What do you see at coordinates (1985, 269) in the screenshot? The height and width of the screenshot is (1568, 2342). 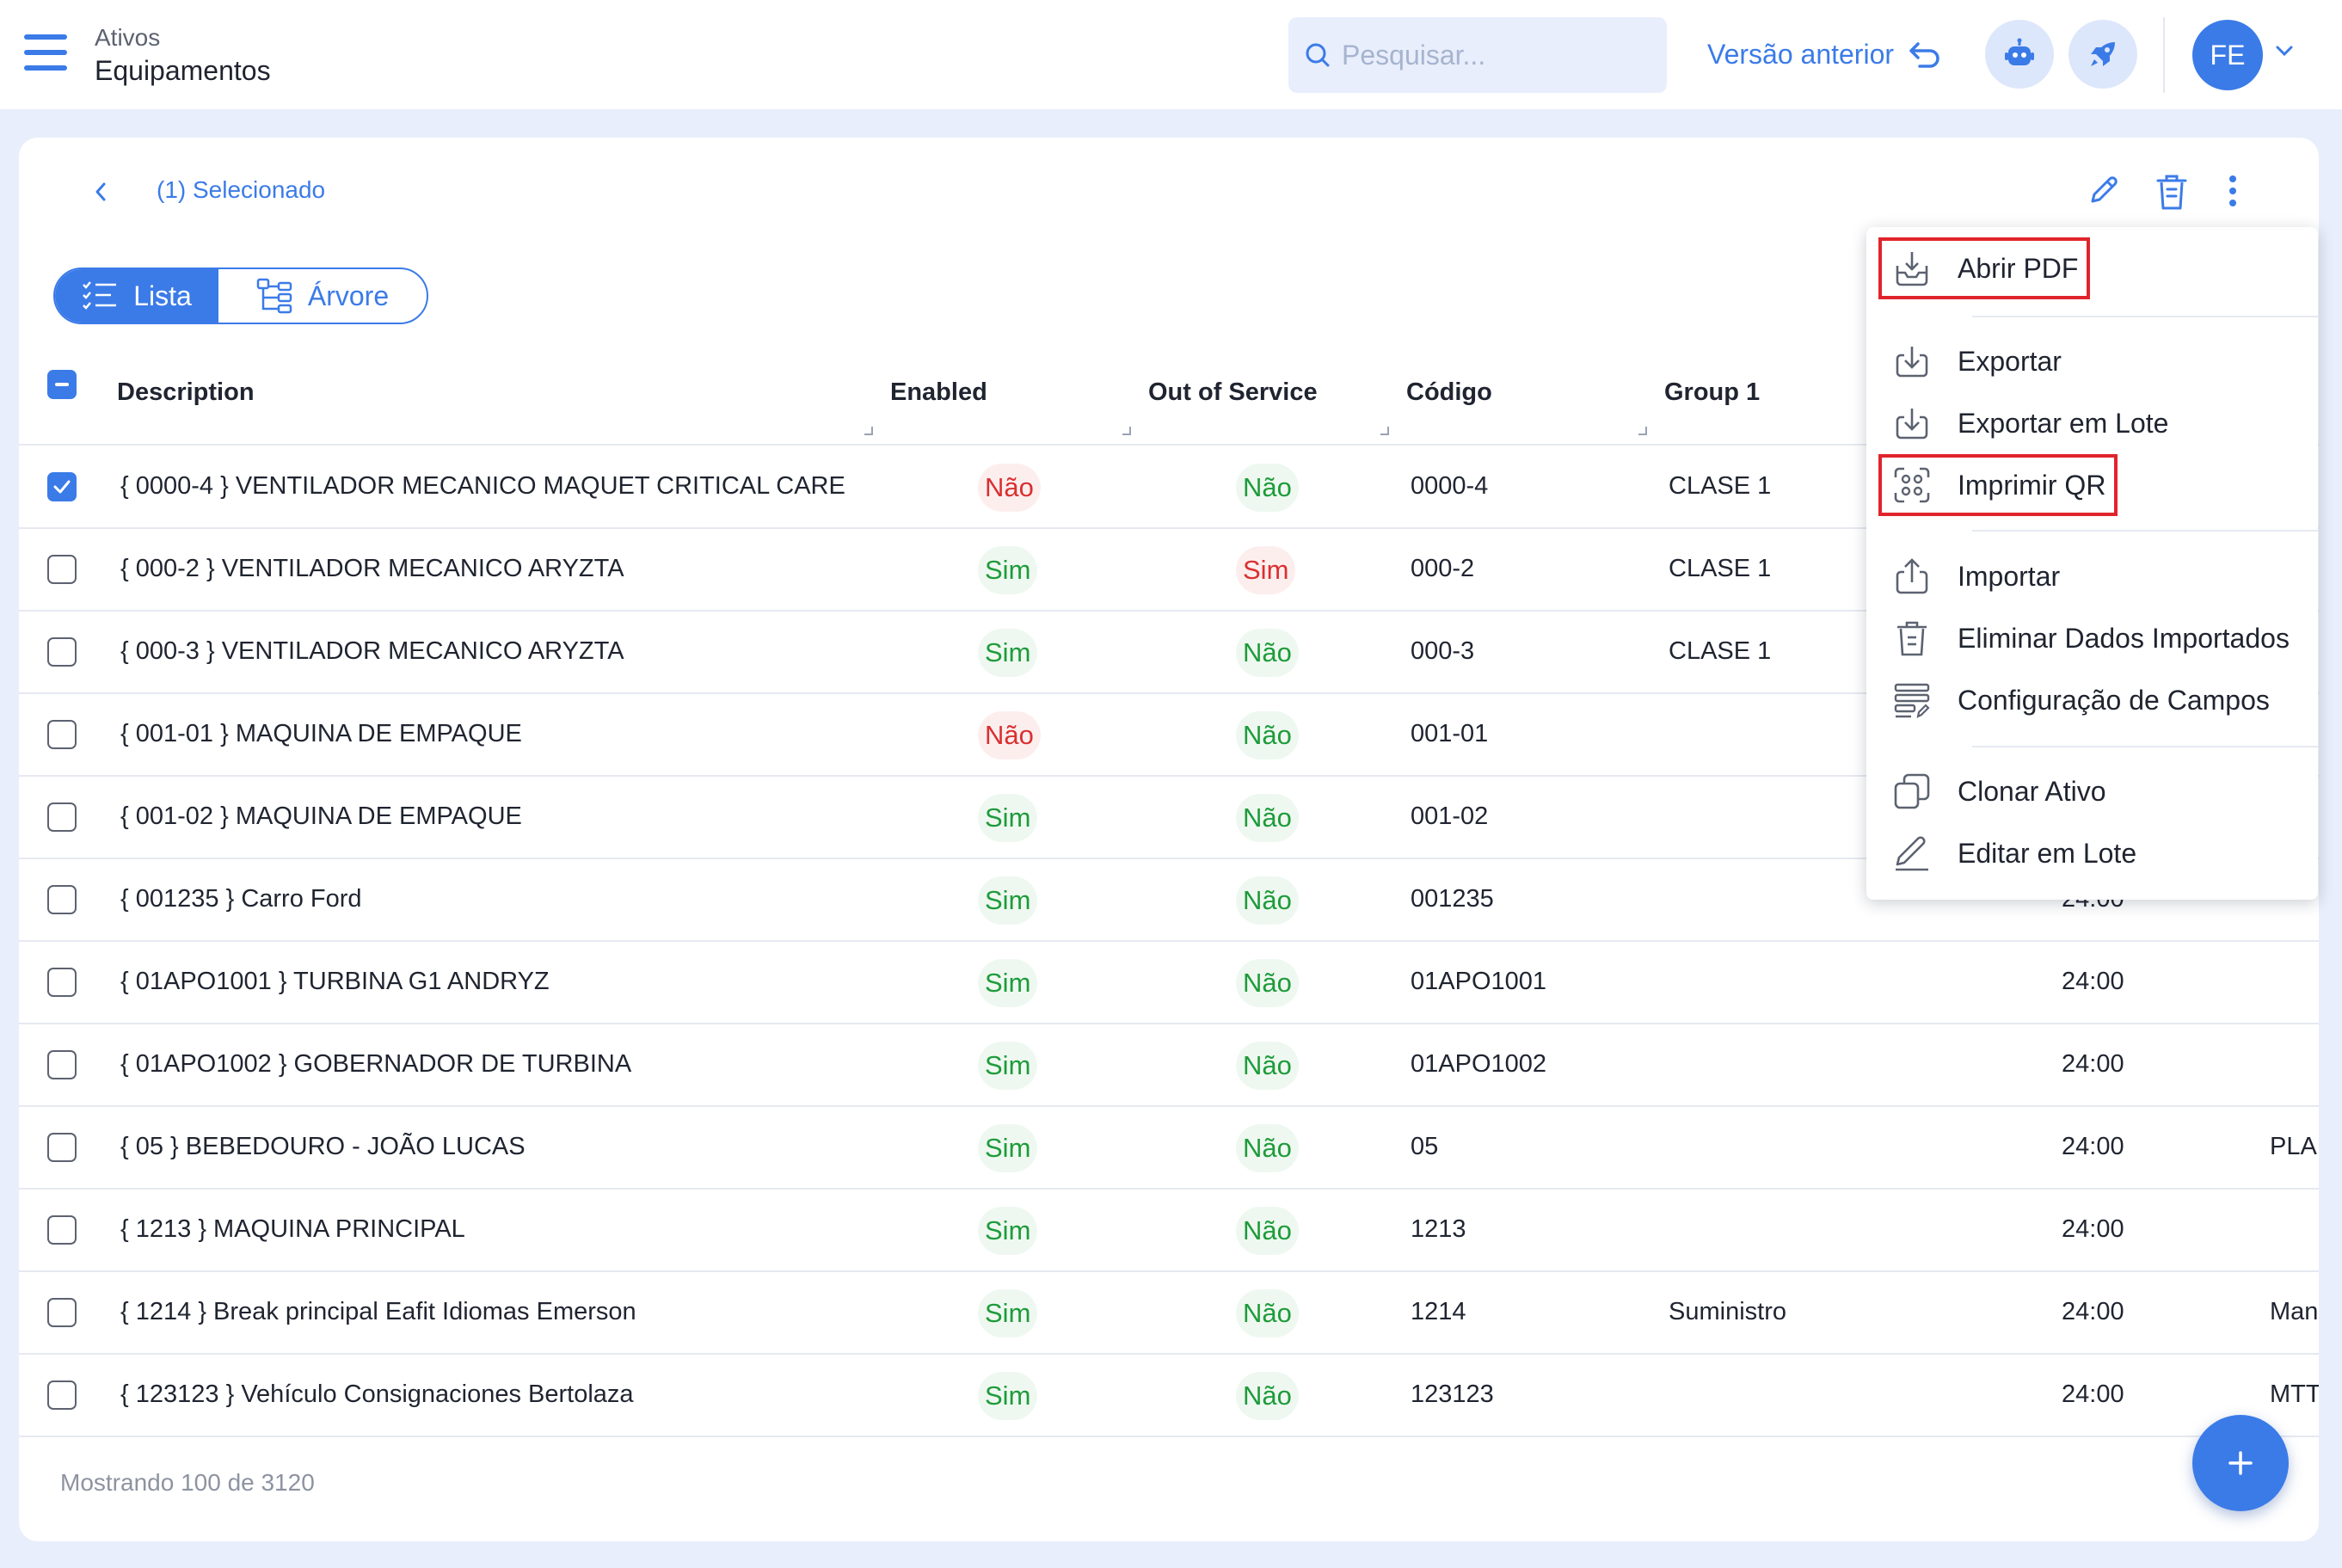 I see `menu-item-abrir-pdf: Abrir PDF` at bounding box center [1985, 269].